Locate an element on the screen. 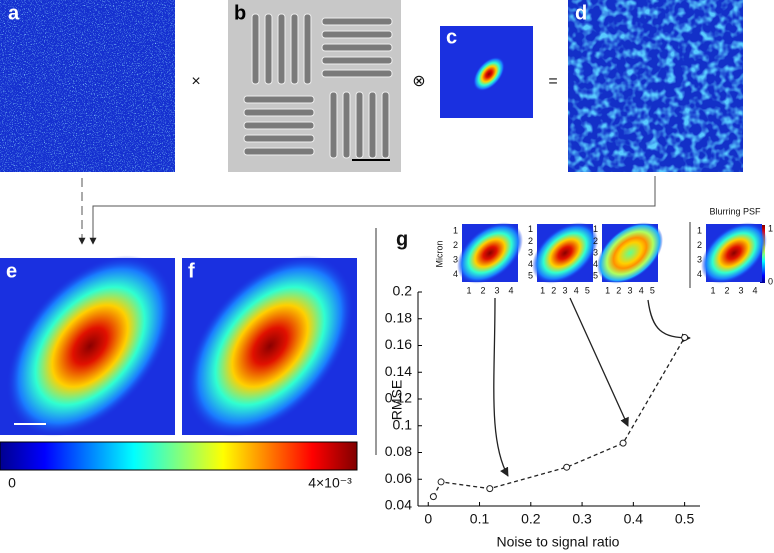 Image resolution: width=774 pixels, height=553 pixels. panel-label: g is located at coordinates (402, 239).